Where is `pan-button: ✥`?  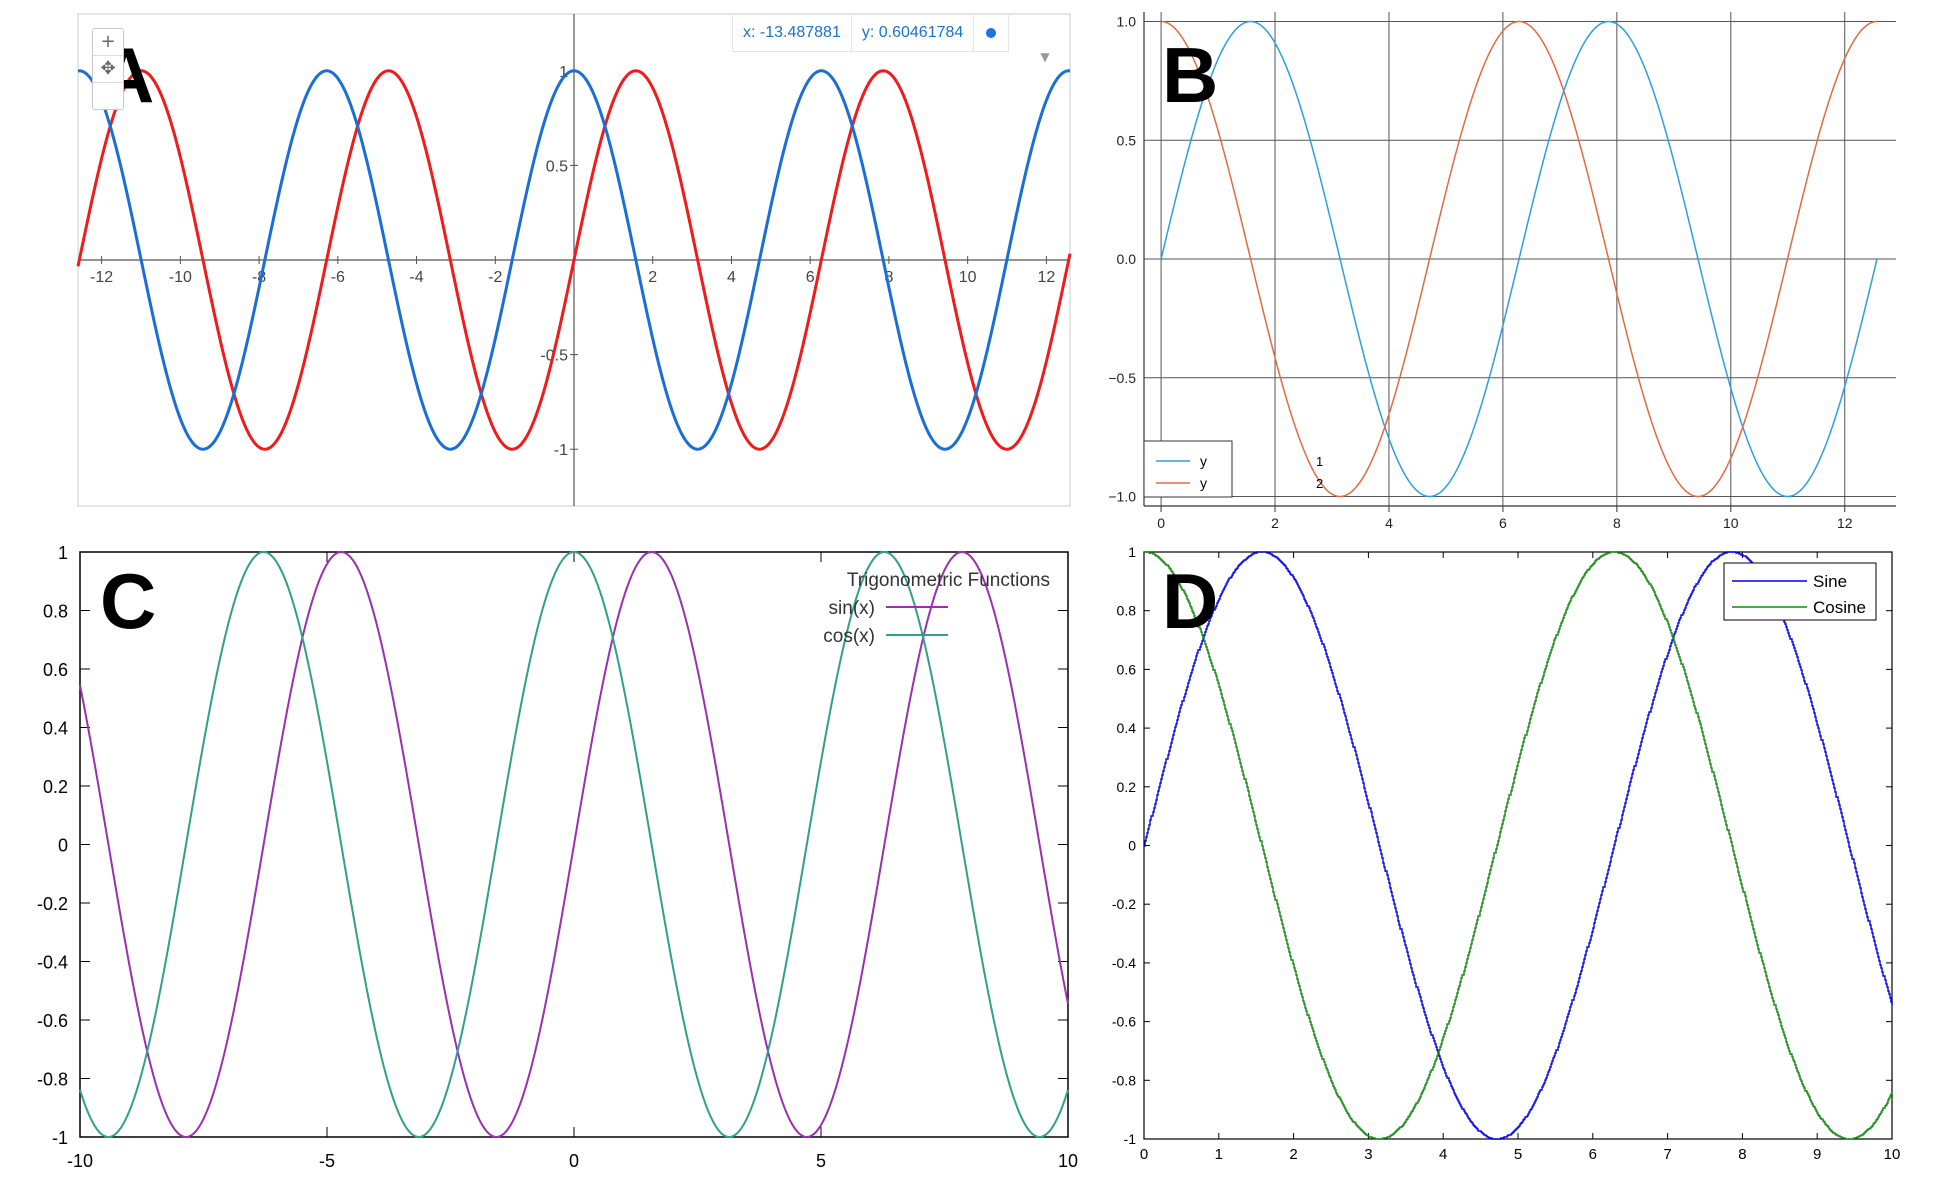
pan-button: ✥ is located at coordinates (108, 69).